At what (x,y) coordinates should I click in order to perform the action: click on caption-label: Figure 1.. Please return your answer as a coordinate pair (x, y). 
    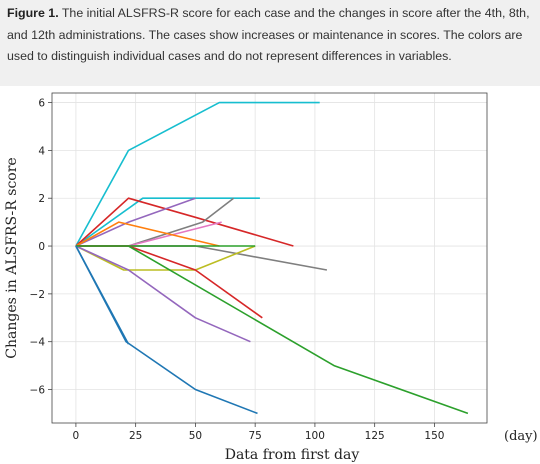
    Looking at the image, I should click on (33, 13).